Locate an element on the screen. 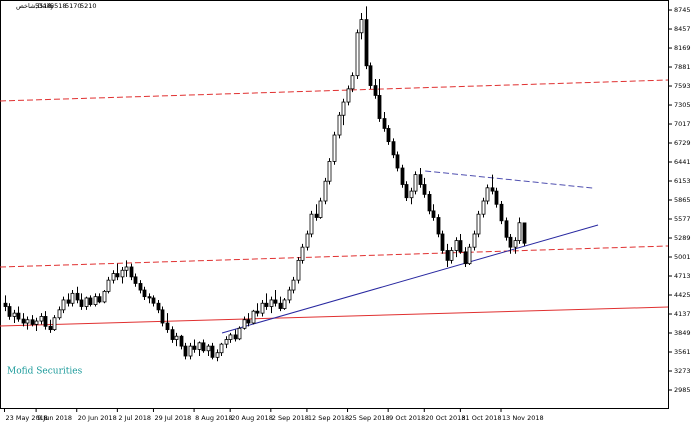  y-tick-label: 8169 is located at coordinates (682, 48).